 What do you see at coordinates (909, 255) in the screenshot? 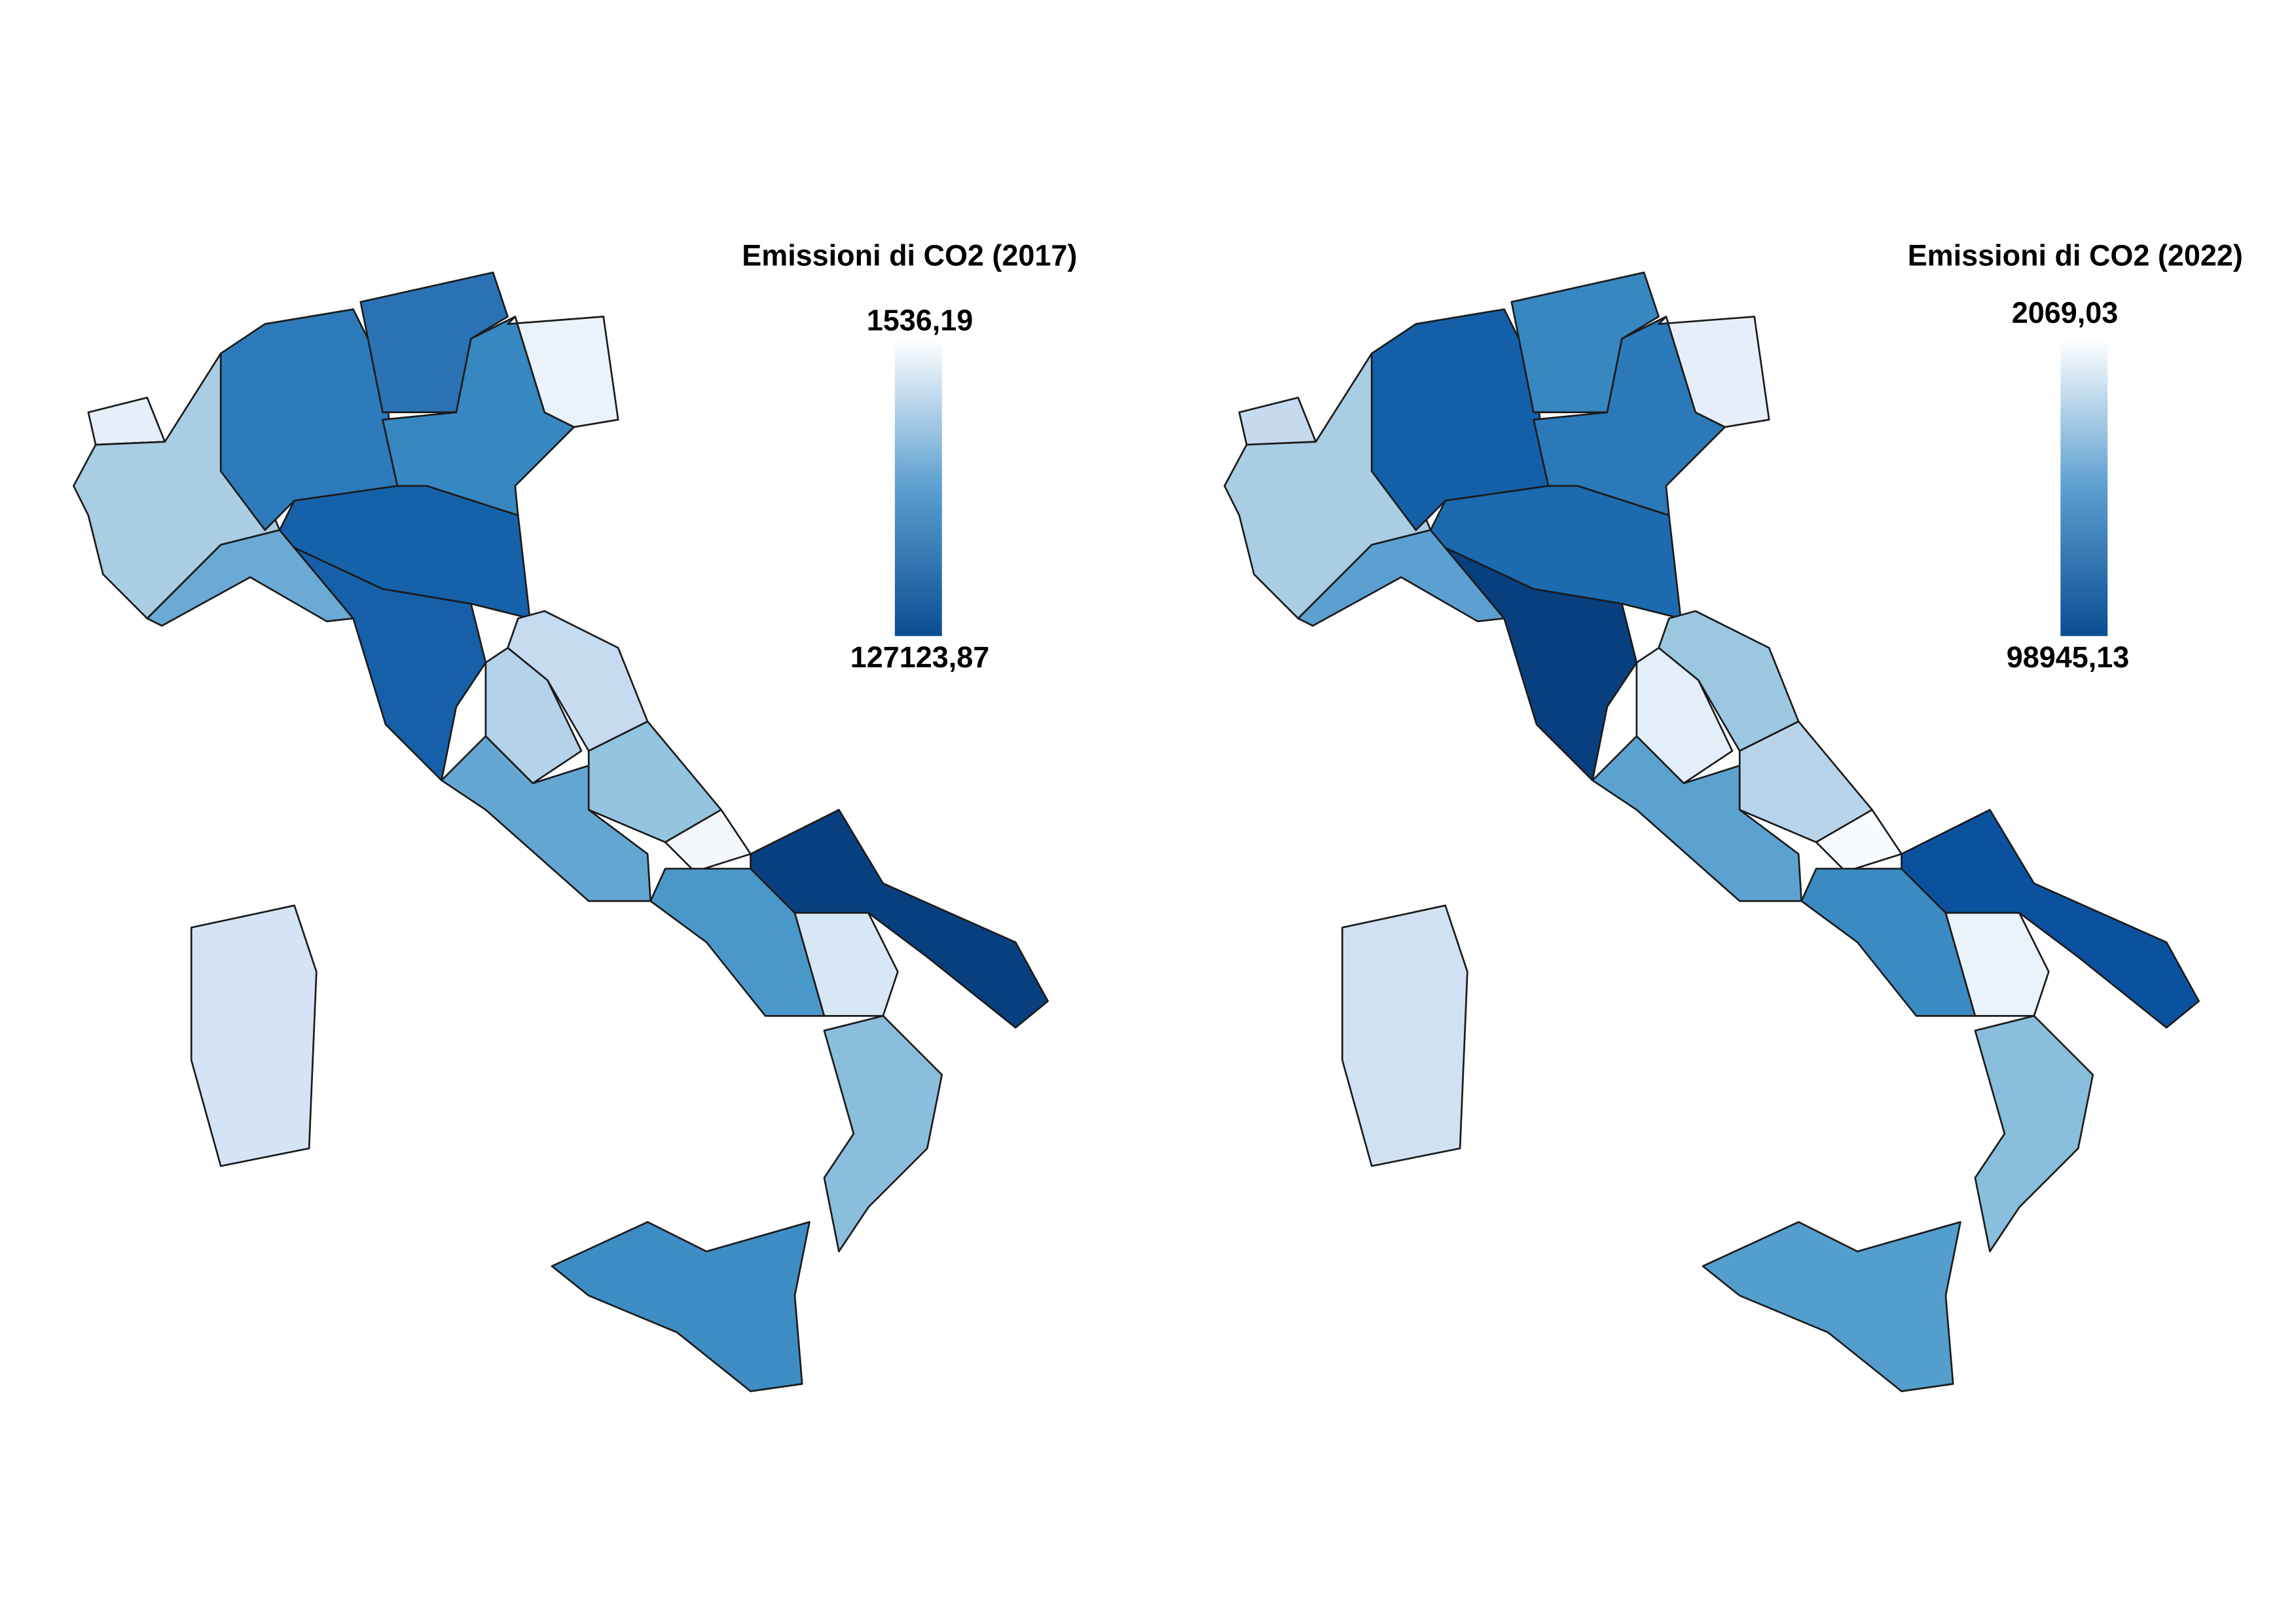
I see `map-title: Emissioni di CO2 (2017)` at bounding box center [909, 255].